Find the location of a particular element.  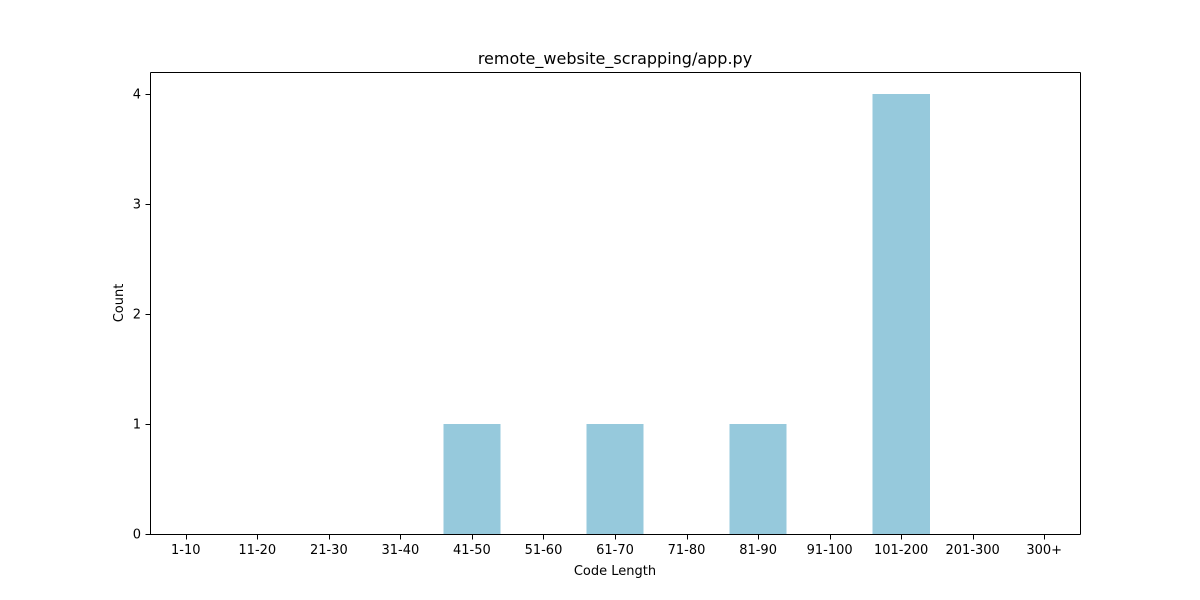

y-tick-label: 1 is located at coordinates (137, 425).